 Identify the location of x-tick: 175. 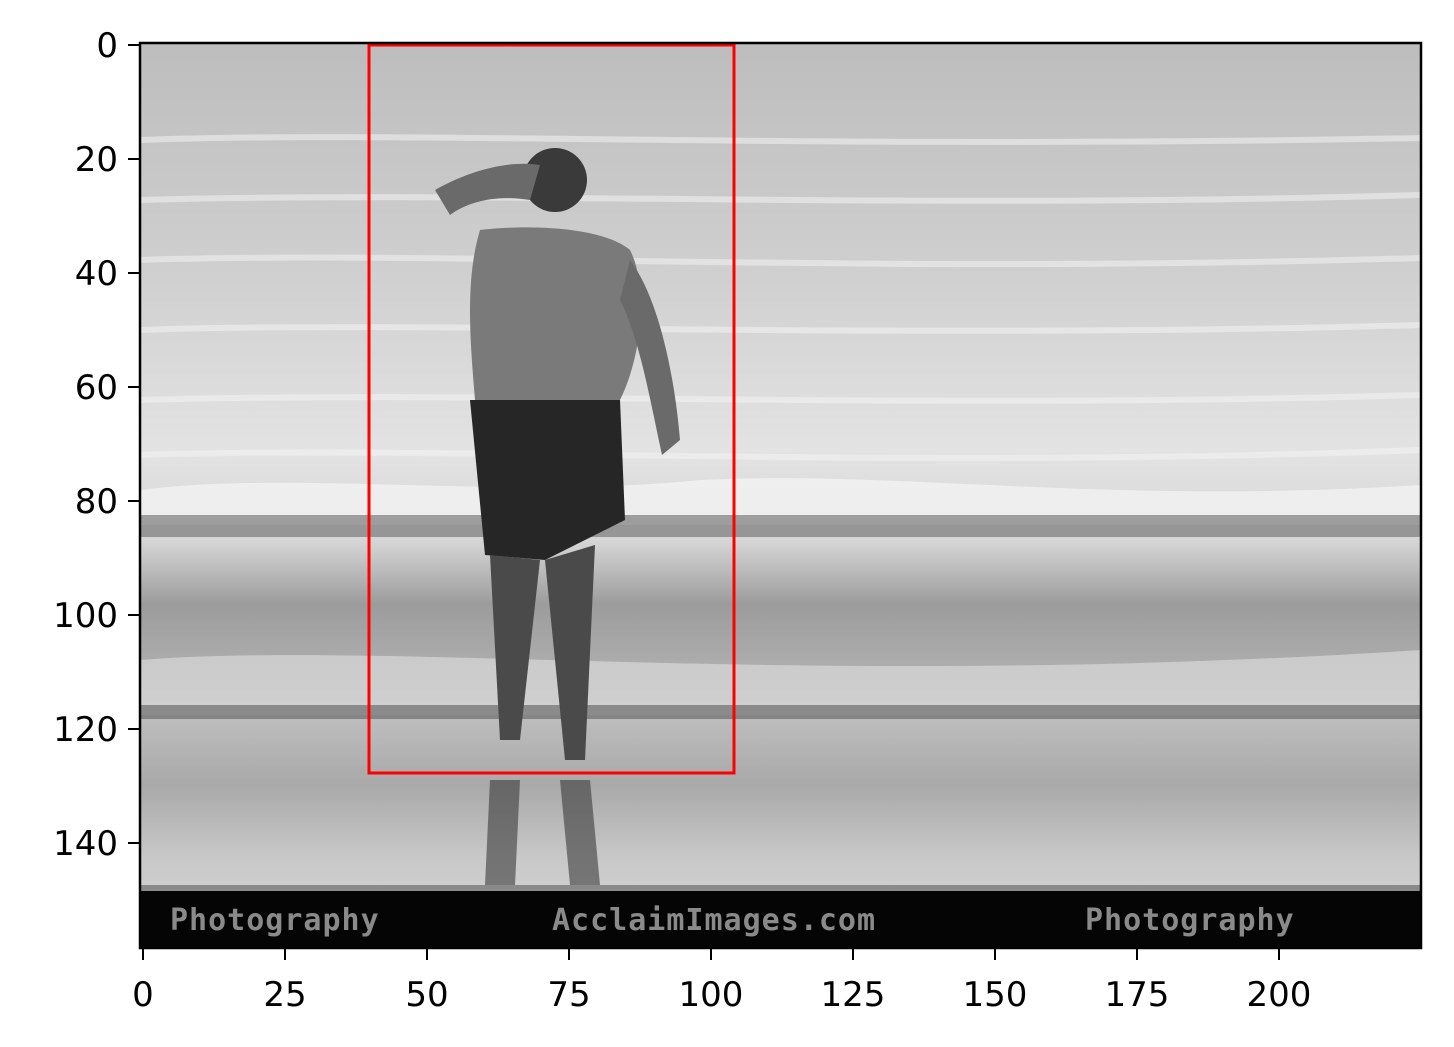
(1137, 981).